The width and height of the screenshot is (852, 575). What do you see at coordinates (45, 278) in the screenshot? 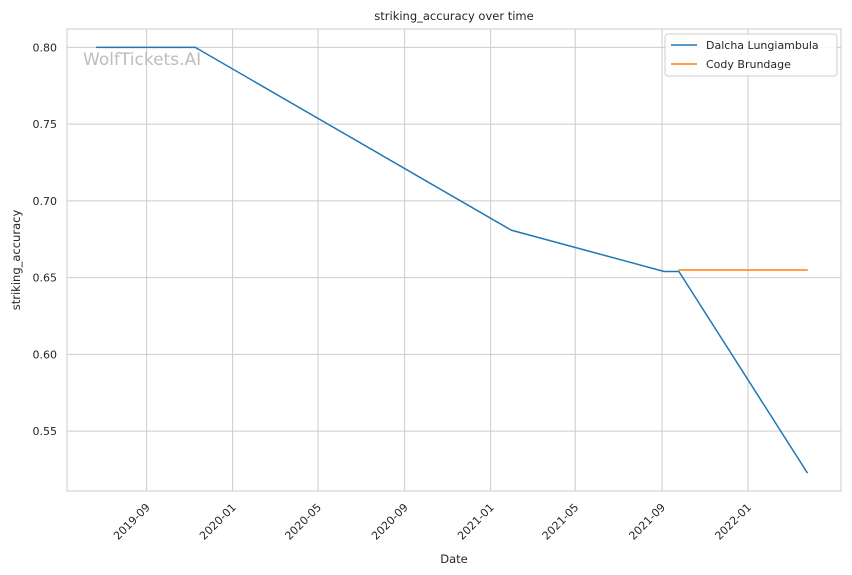
I see `y-tick-label: 0.65` at bounding box center [45, 278].